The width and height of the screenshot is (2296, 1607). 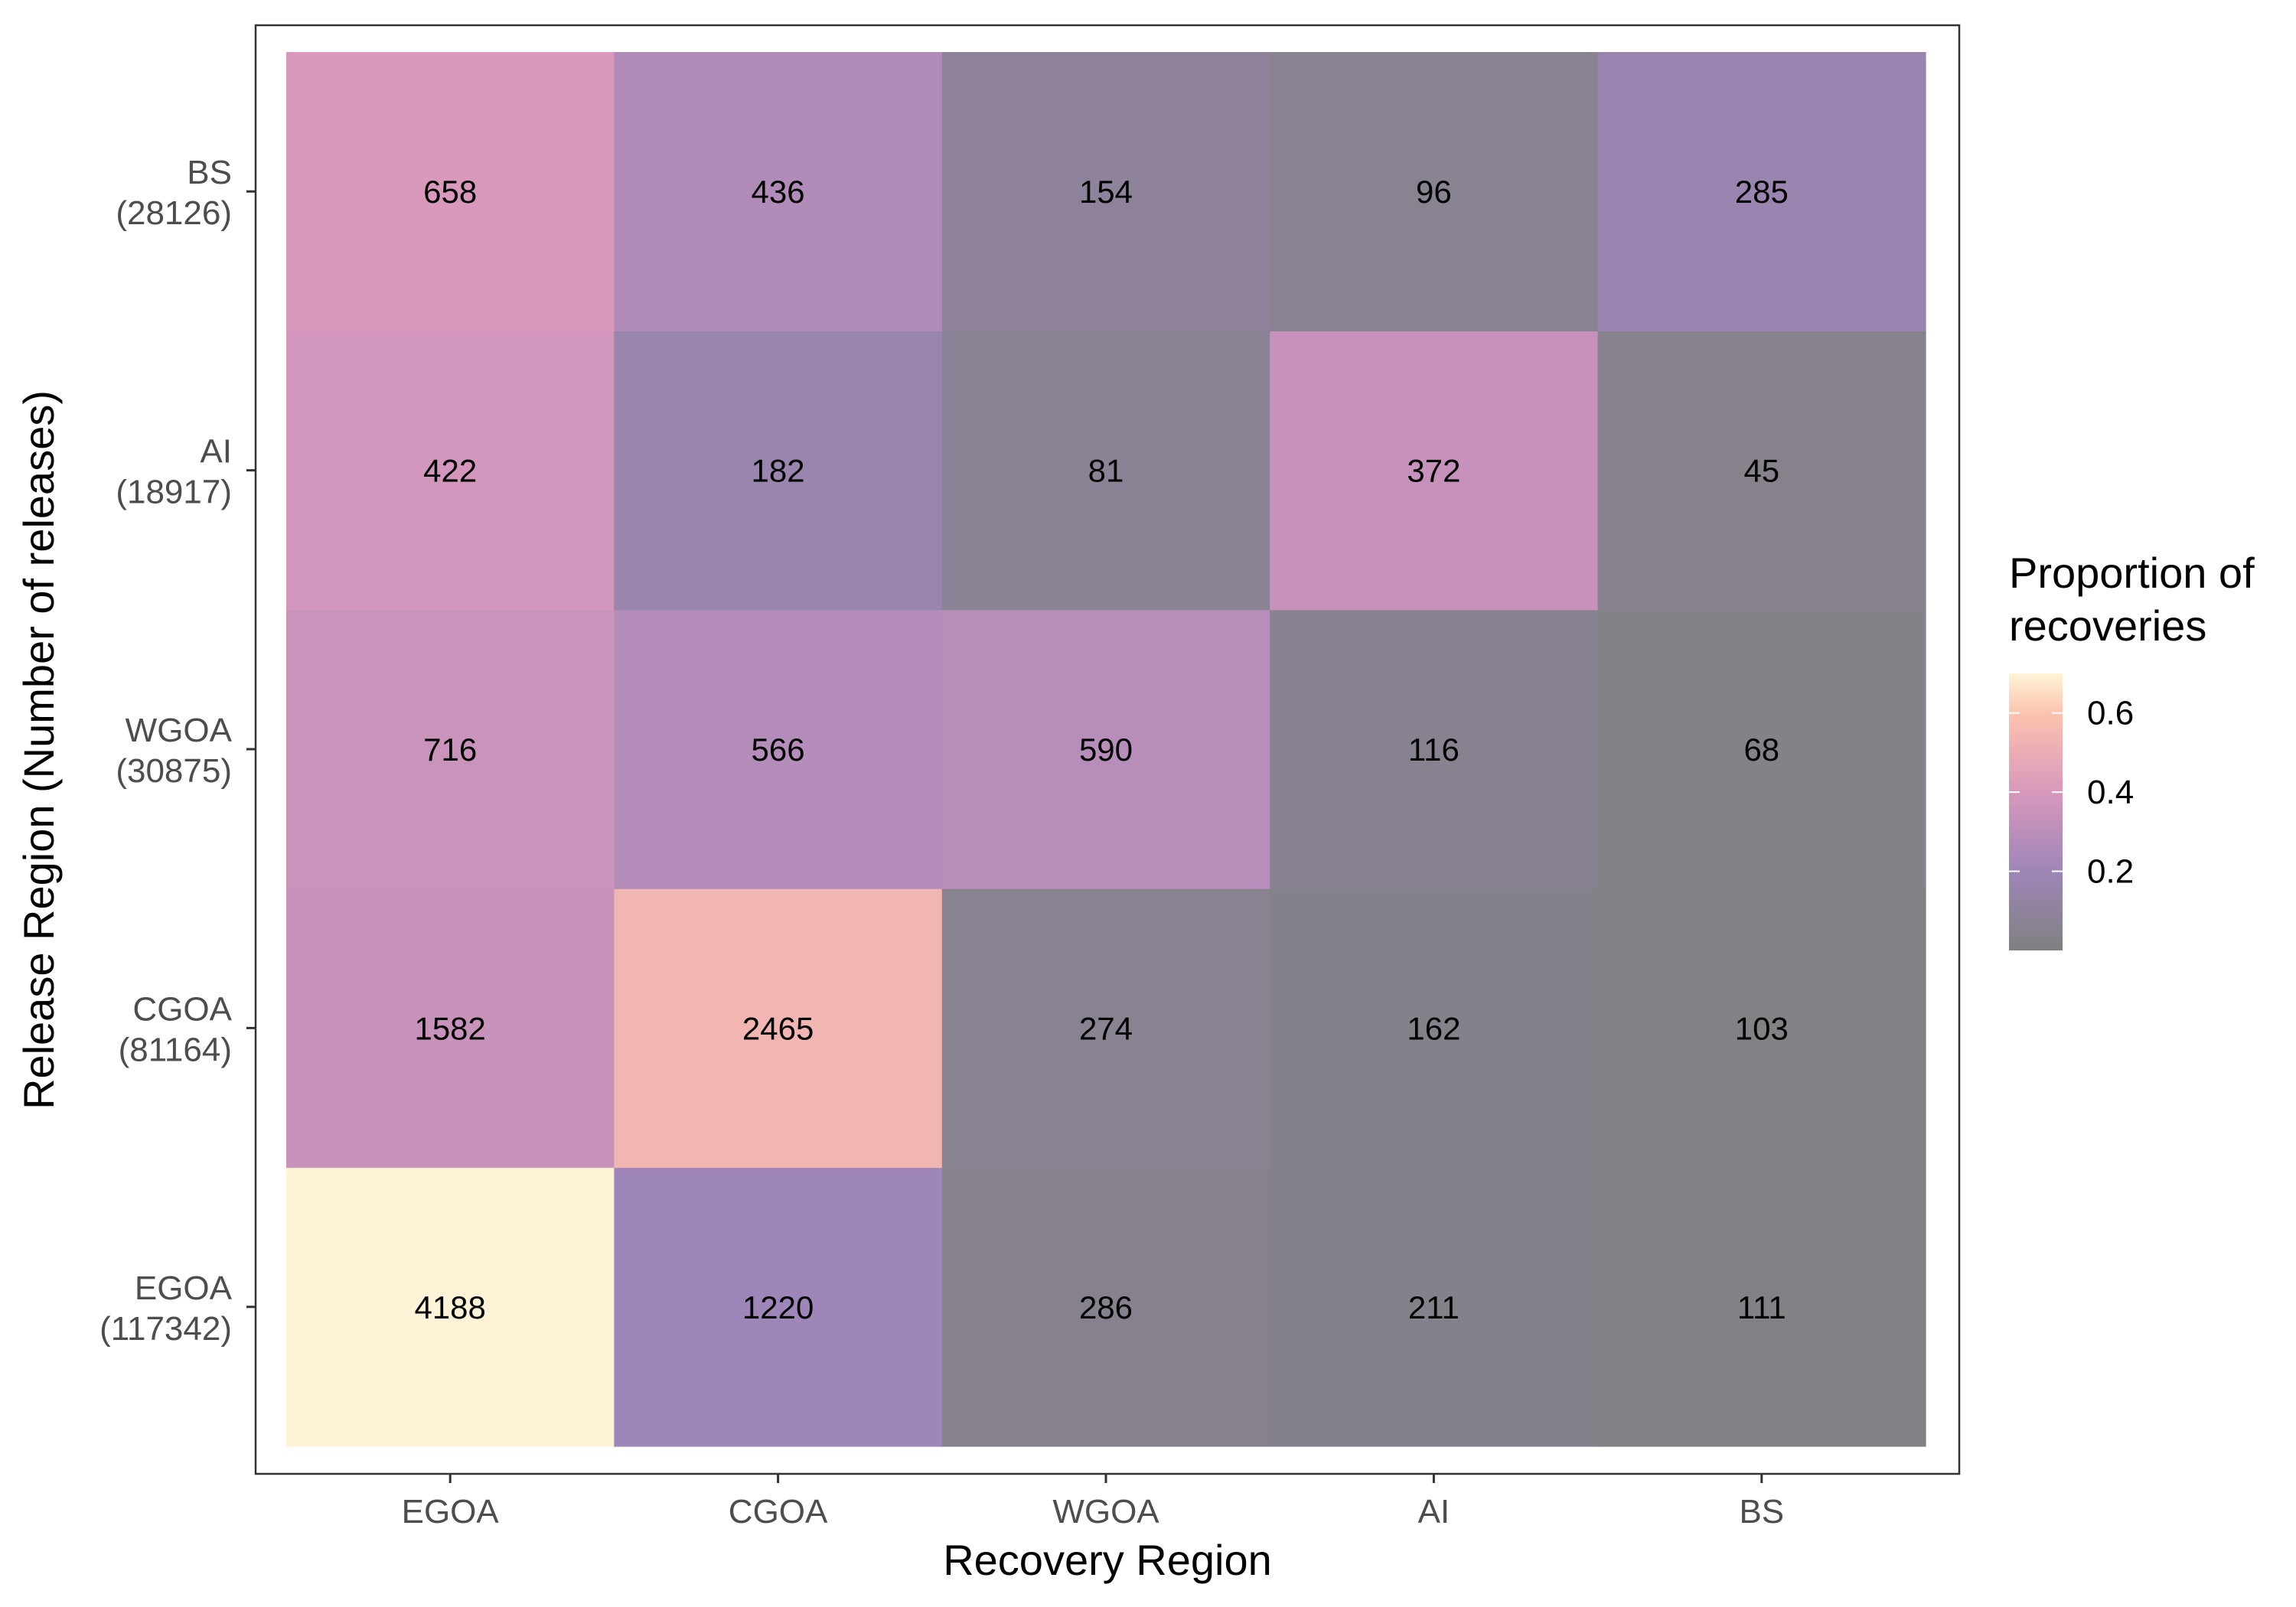 I want to click on cell-label: 436, so click(x=778, y=192).